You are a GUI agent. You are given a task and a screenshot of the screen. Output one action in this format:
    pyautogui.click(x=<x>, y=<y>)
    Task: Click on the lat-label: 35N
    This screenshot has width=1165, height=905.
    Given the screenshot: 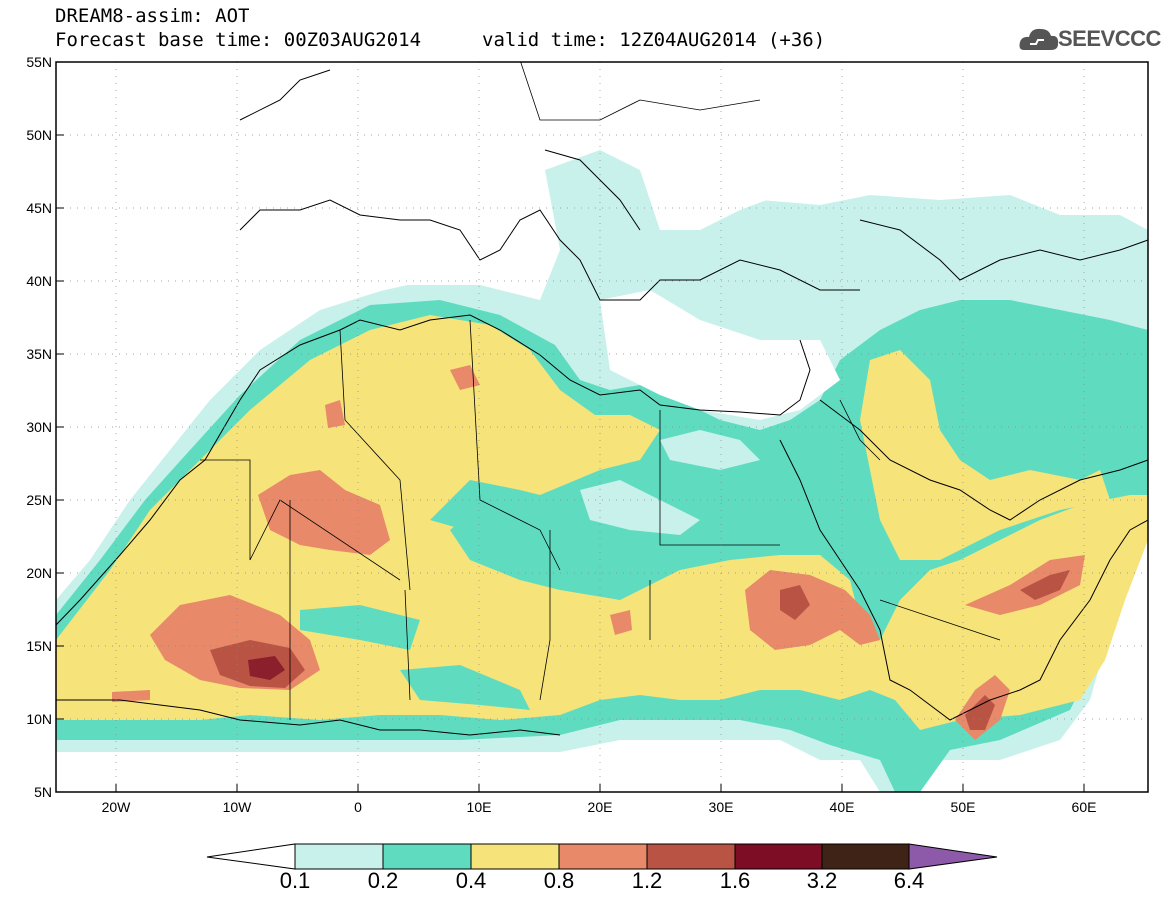 What is the action you would take?
    pyautogui.click(x=39, y=354)
    